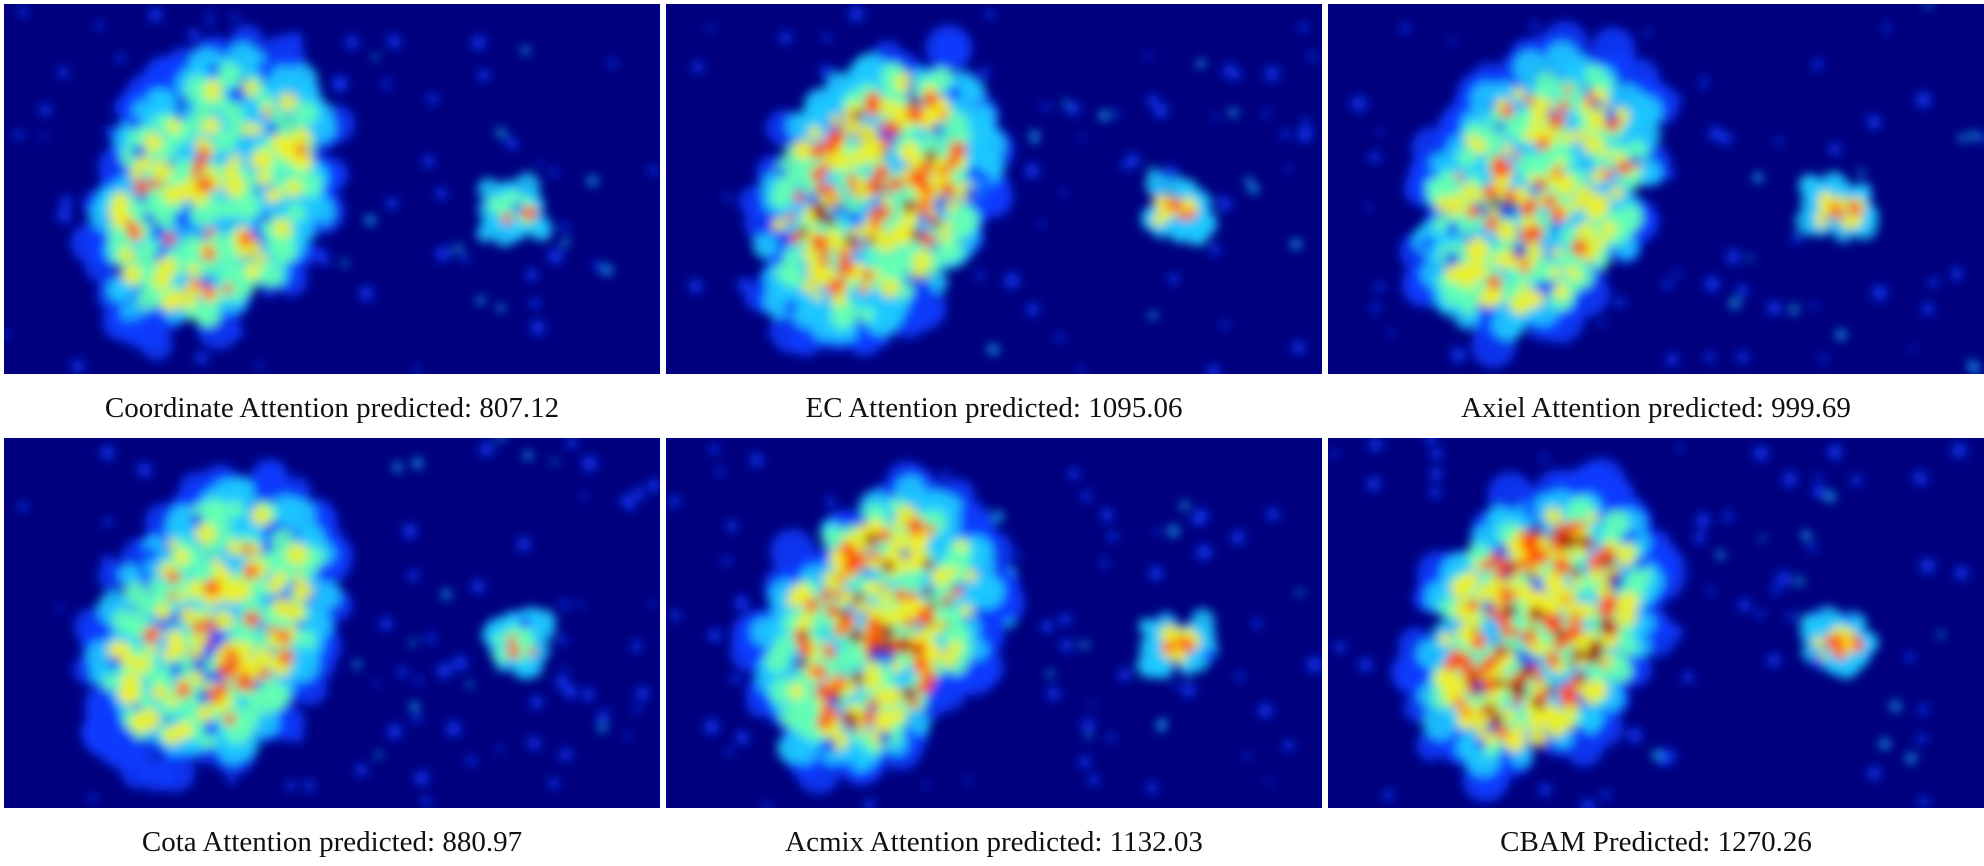 This screenshot has width=1984, height=866. What do you see at coordinates (994, 408) in the screenshot?
I see `caption-ec-attention: EC Attention predicted: 1095.06` at bounding box center [994, 408].